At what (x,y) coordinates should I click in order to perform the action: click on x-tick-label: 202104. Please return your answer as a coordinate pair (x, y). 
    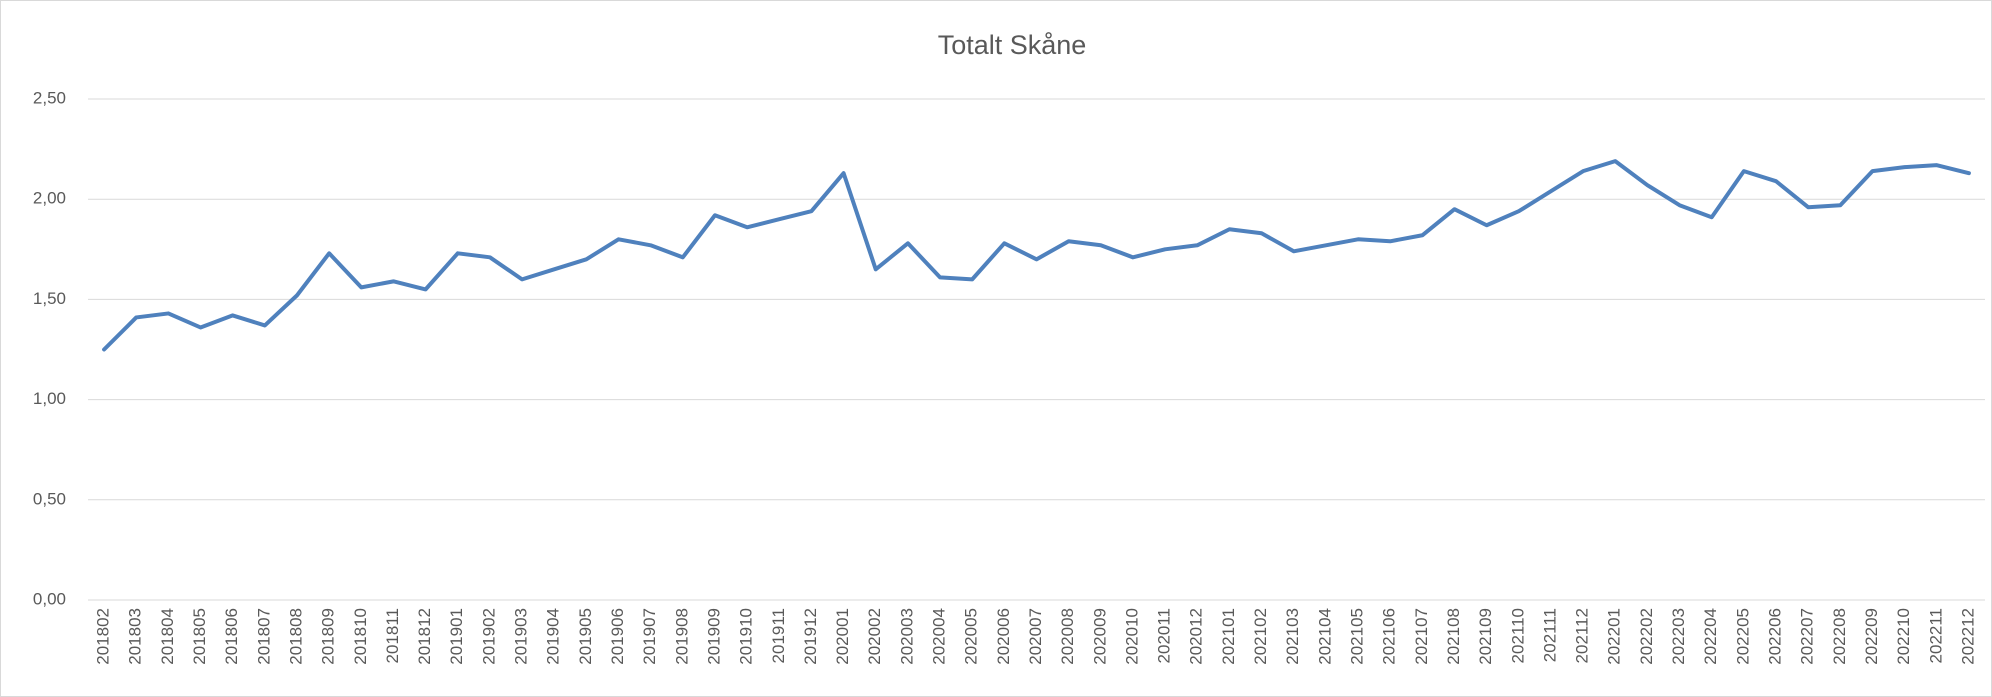
    Looking at the image, I should click on (1324, 636).